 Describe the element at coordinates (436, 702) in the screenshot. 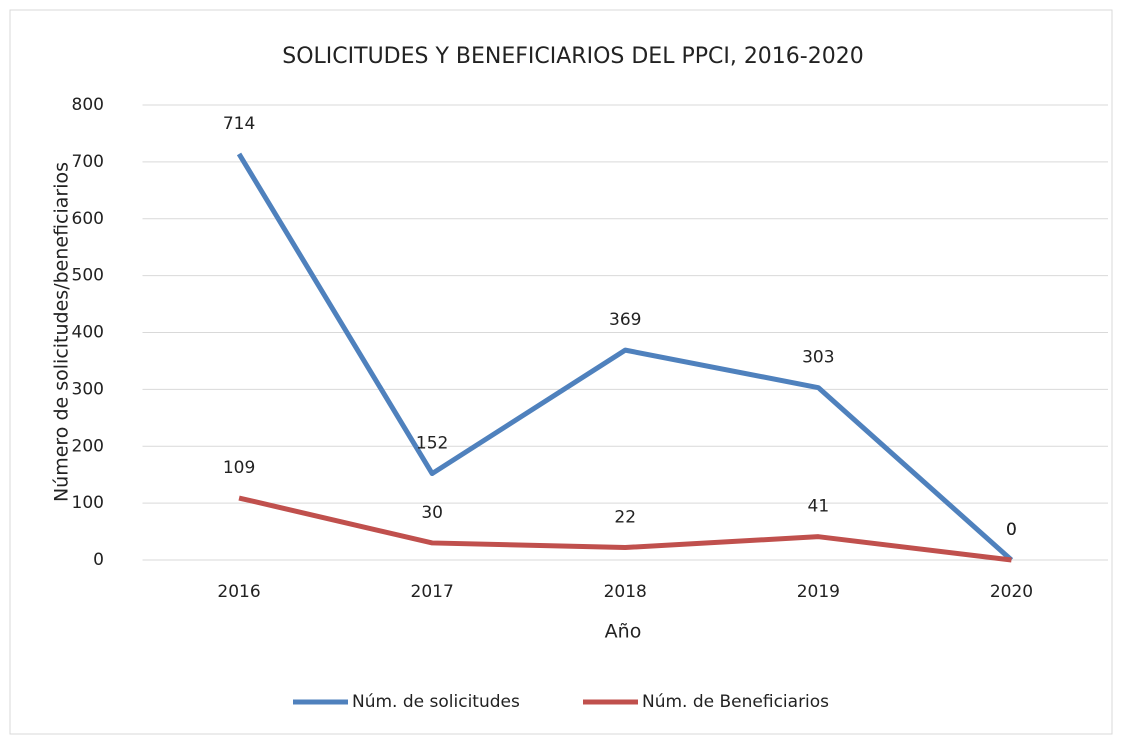

I see `legend-label: Núm. de solicitudes` at that location.